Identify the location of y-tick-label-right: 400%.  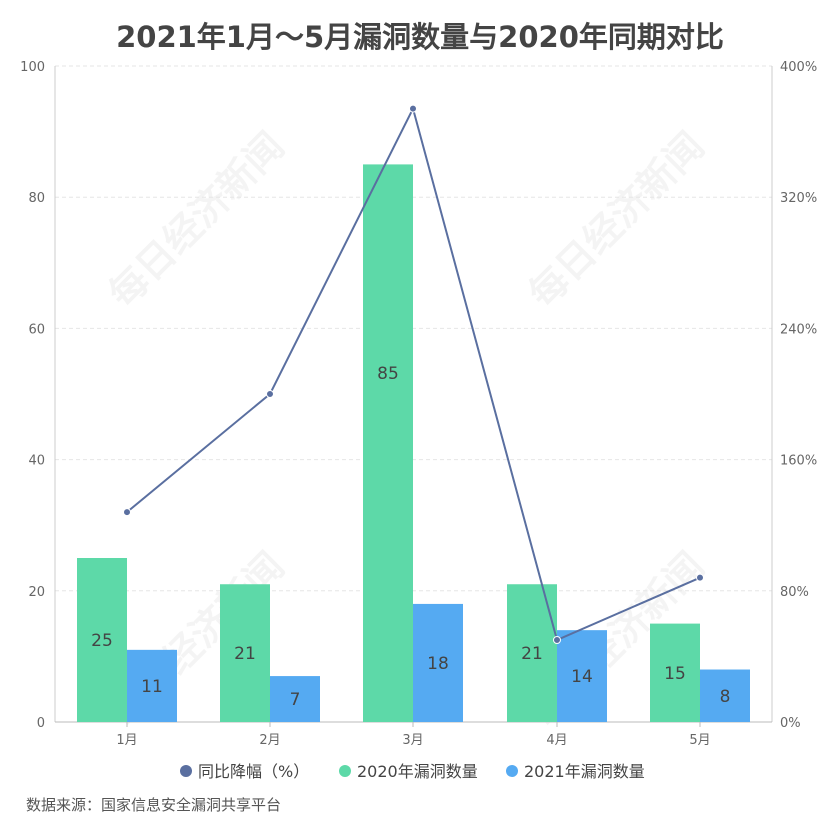
(798, 67).